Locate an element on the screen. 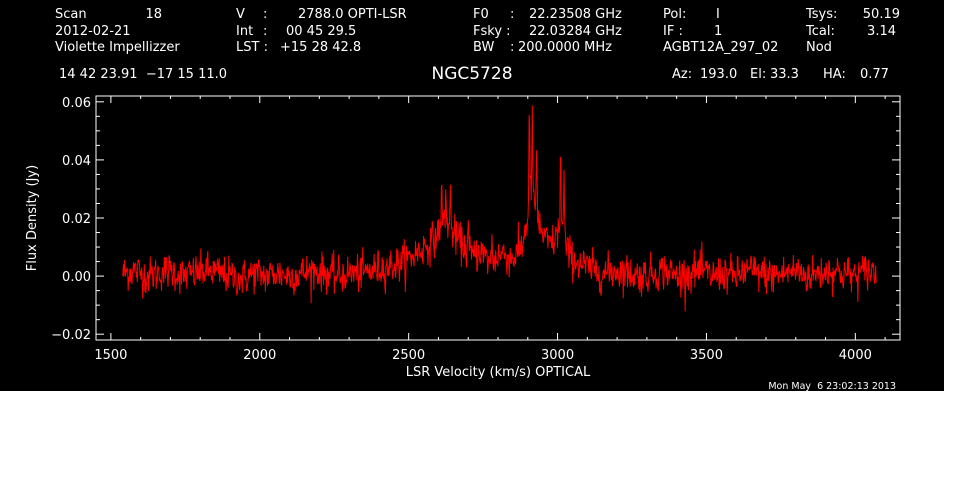 The width and height of the screenshot is (962, 490). scan-value: 18 is located at coordinates (153, 14).